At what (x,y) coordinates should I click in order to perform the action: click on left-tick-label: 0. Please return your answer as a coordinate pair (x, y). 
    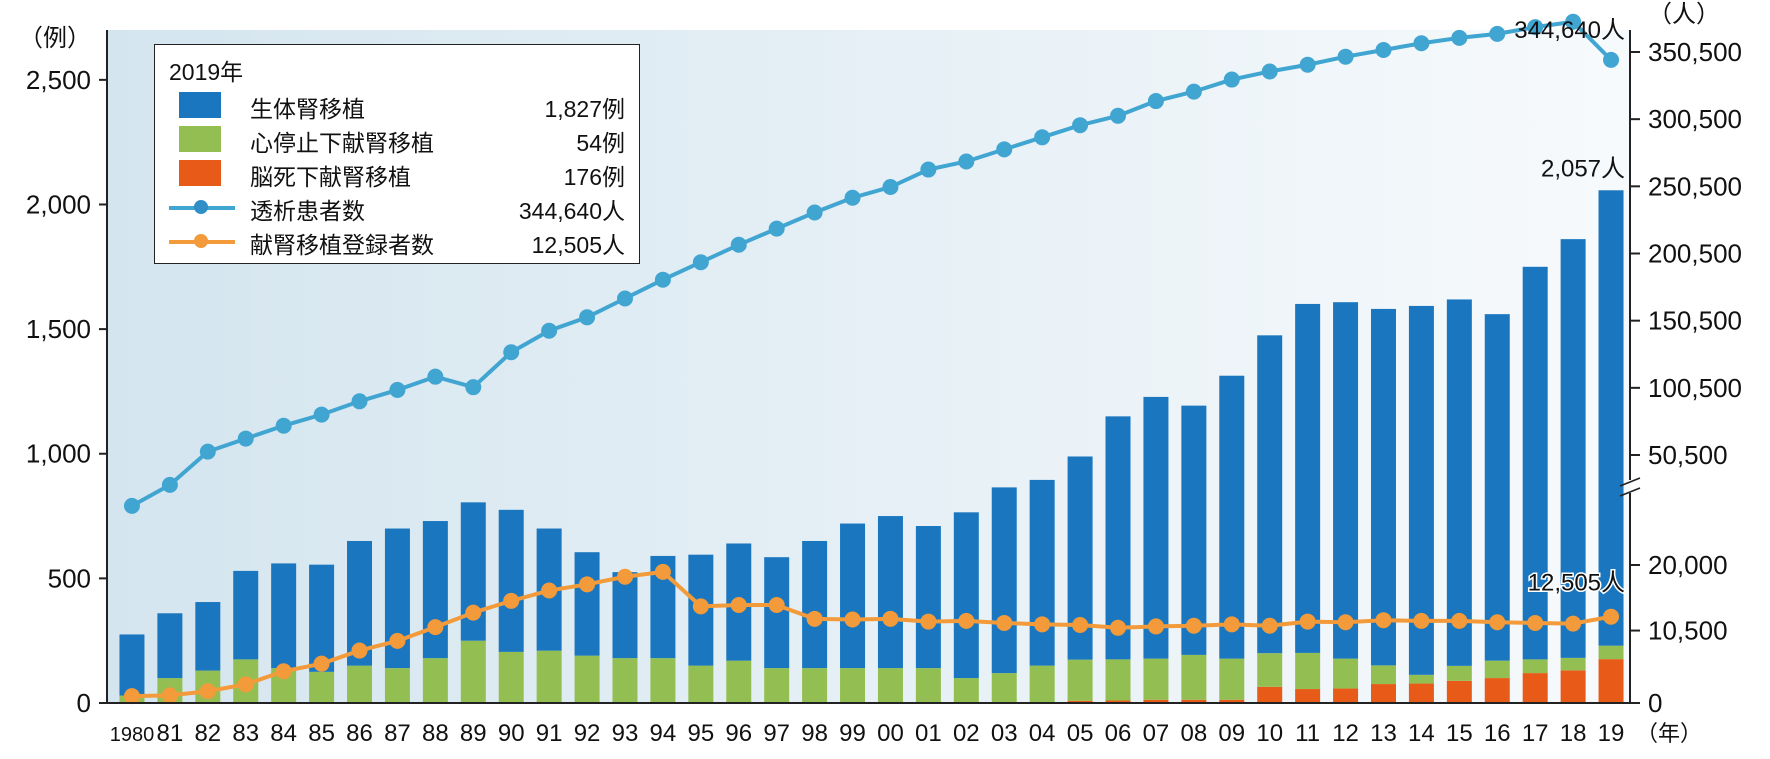
    Looking at the image, I should click on (84, 703).